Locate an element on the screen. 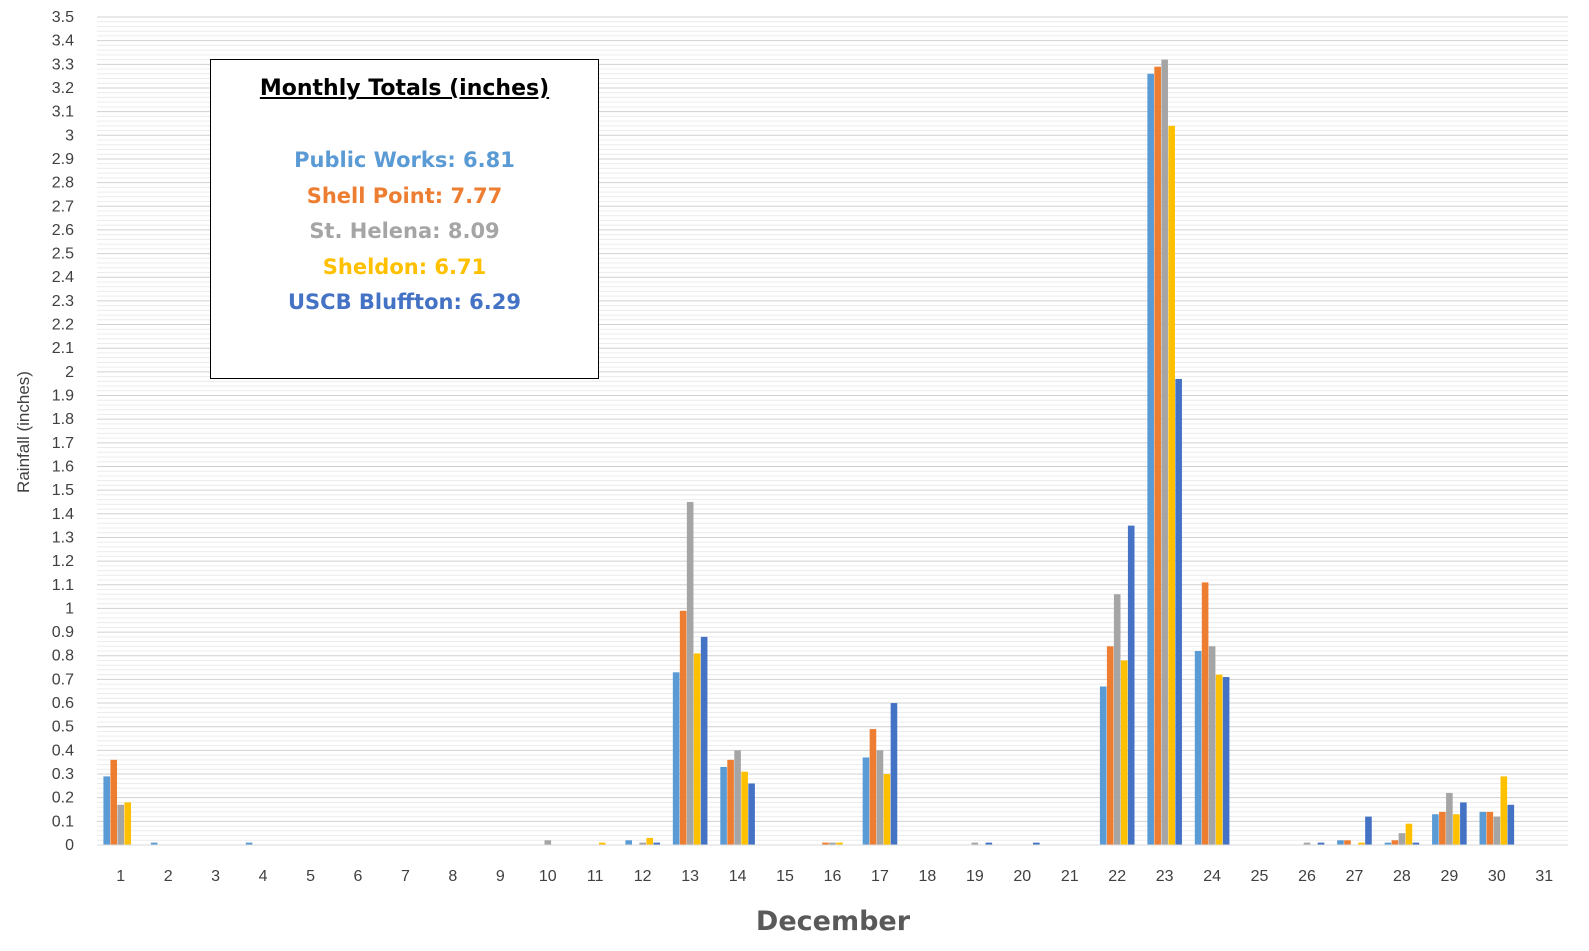 The height and width of the screenshot is (951, 1589). x-tick-label: 5 is located at coordinates (310, 876).